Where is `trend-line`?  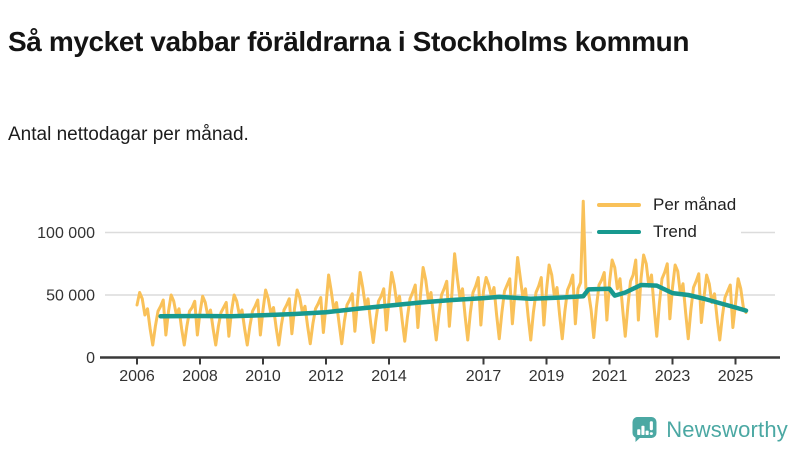
trend-line is located at coordinates (453, 300).